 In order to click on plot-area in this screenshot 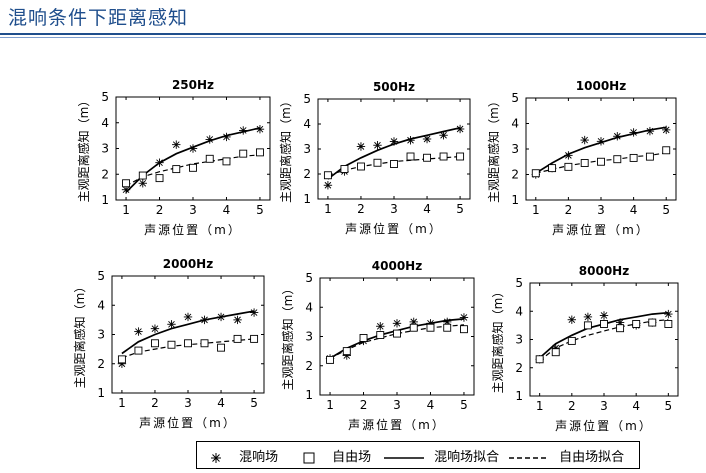, I will do `click(604, 339)`.